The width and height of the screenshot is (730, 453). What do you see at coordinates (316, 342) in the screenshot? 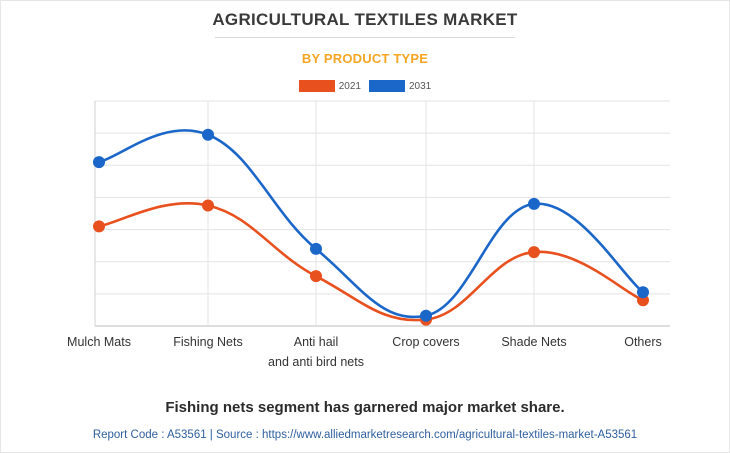
I see `x-tick-label: Anti hail` at bounding box center [316, 342].